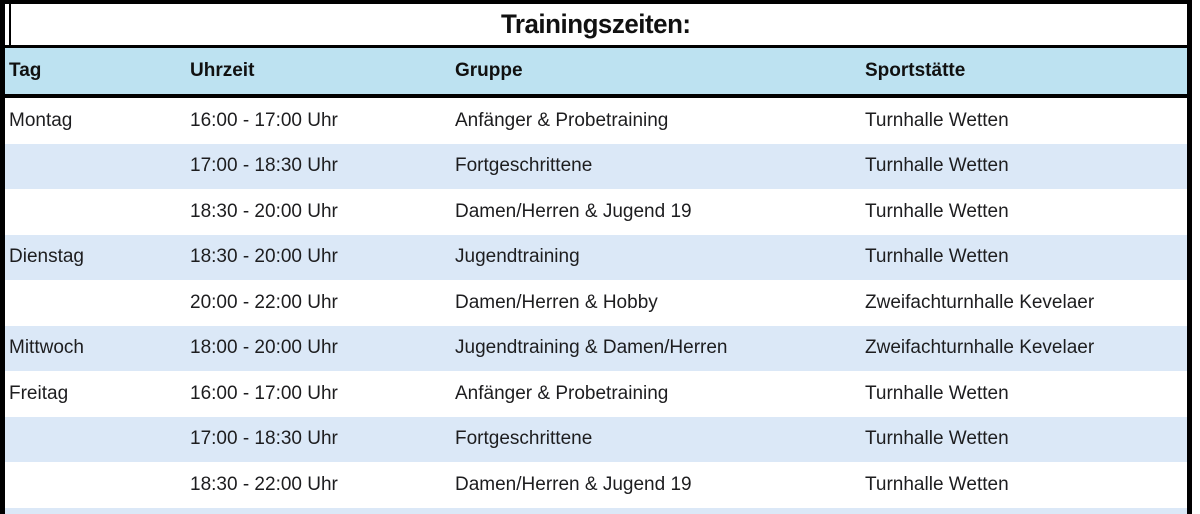  What do you see at coordinates (591, 348) in the screenshot?
I see `cell-gruppe: Jugendtraining & Damen/Herren` at bounding box center [591, 348].